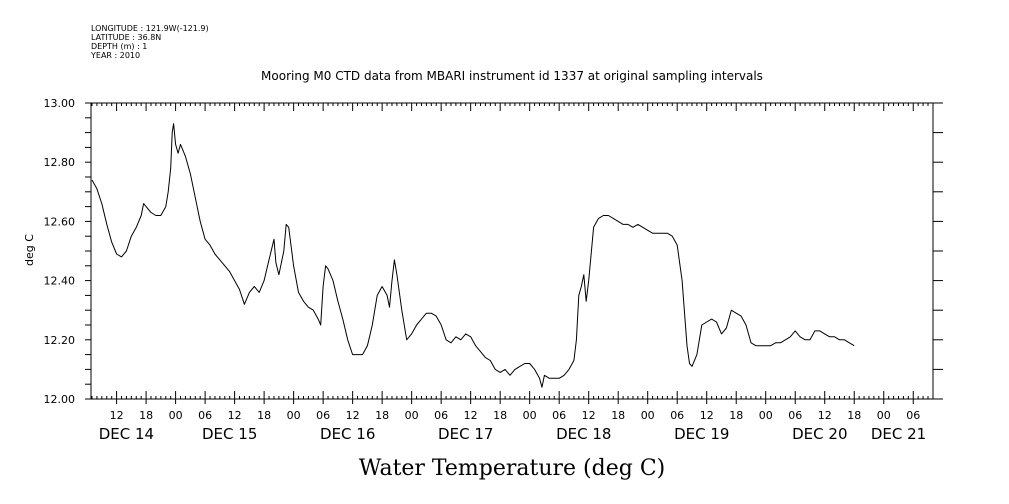 Image resolution: width=1009 pixels, height=504 pixels. What do you see at coordinates (60, 281) in the screenshot?
I see `y-tick-label: 12.40` at bounding box center [60, 281].